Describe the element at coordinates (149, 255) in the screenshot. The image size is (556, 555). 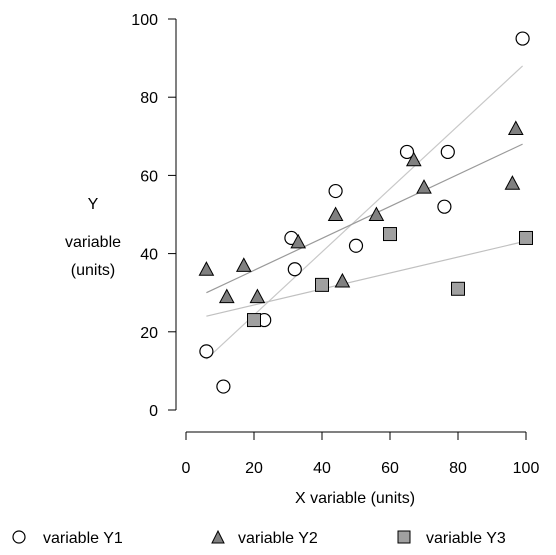
I see `y-tick-label: 40` at that location.